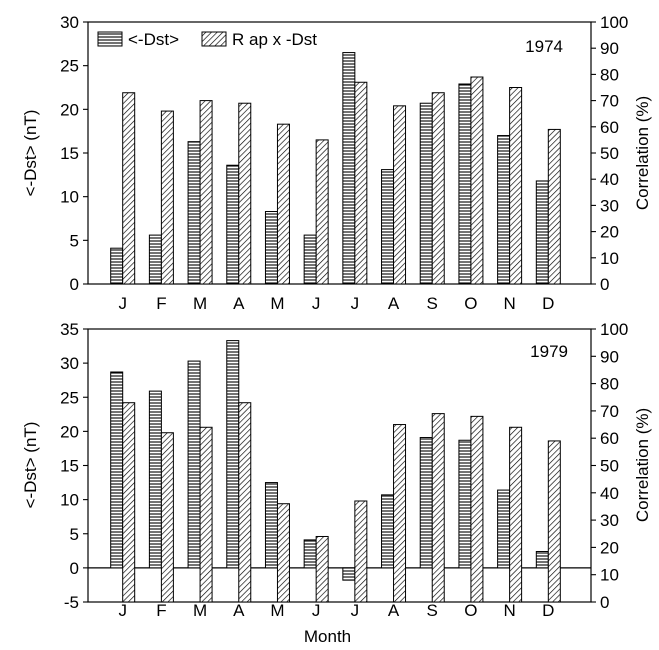  Describe the element at coordinates (69, 153) in the screenshot. I see `left-tick-label: 15` at that location.